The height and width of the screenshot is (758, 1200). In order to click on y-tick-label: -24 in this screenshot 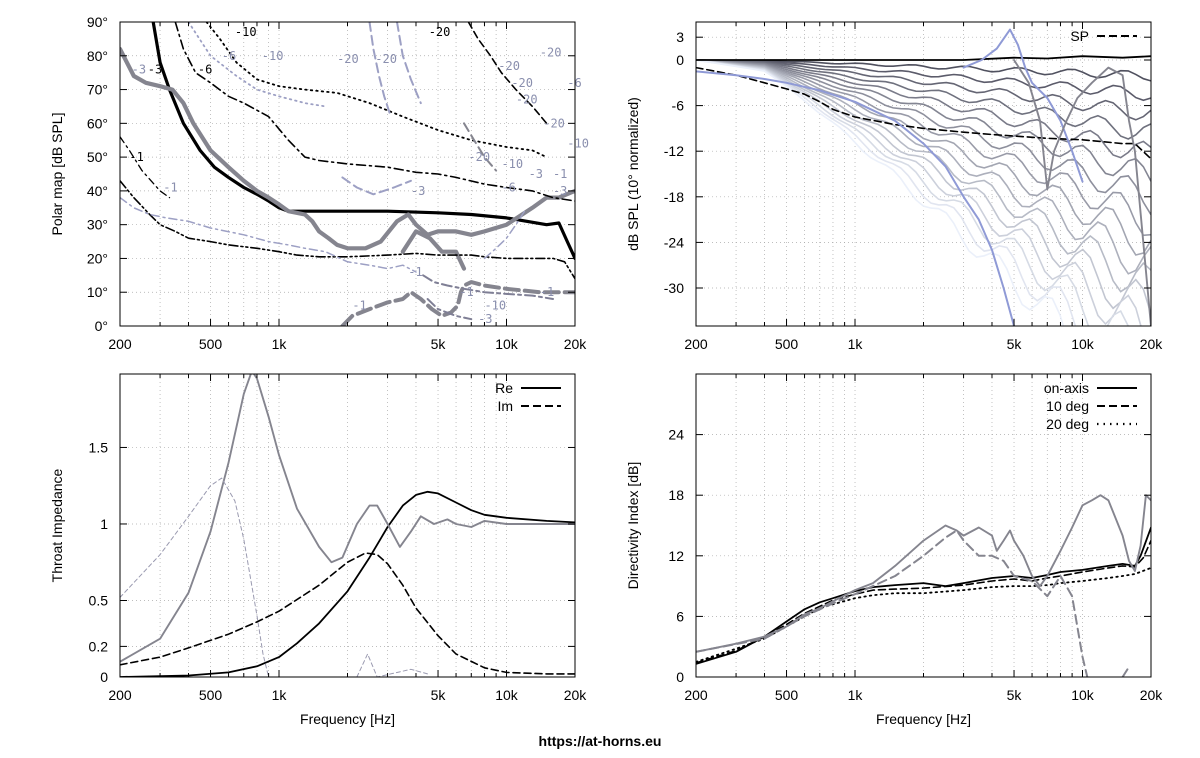, I will do `click(674, 242)`.